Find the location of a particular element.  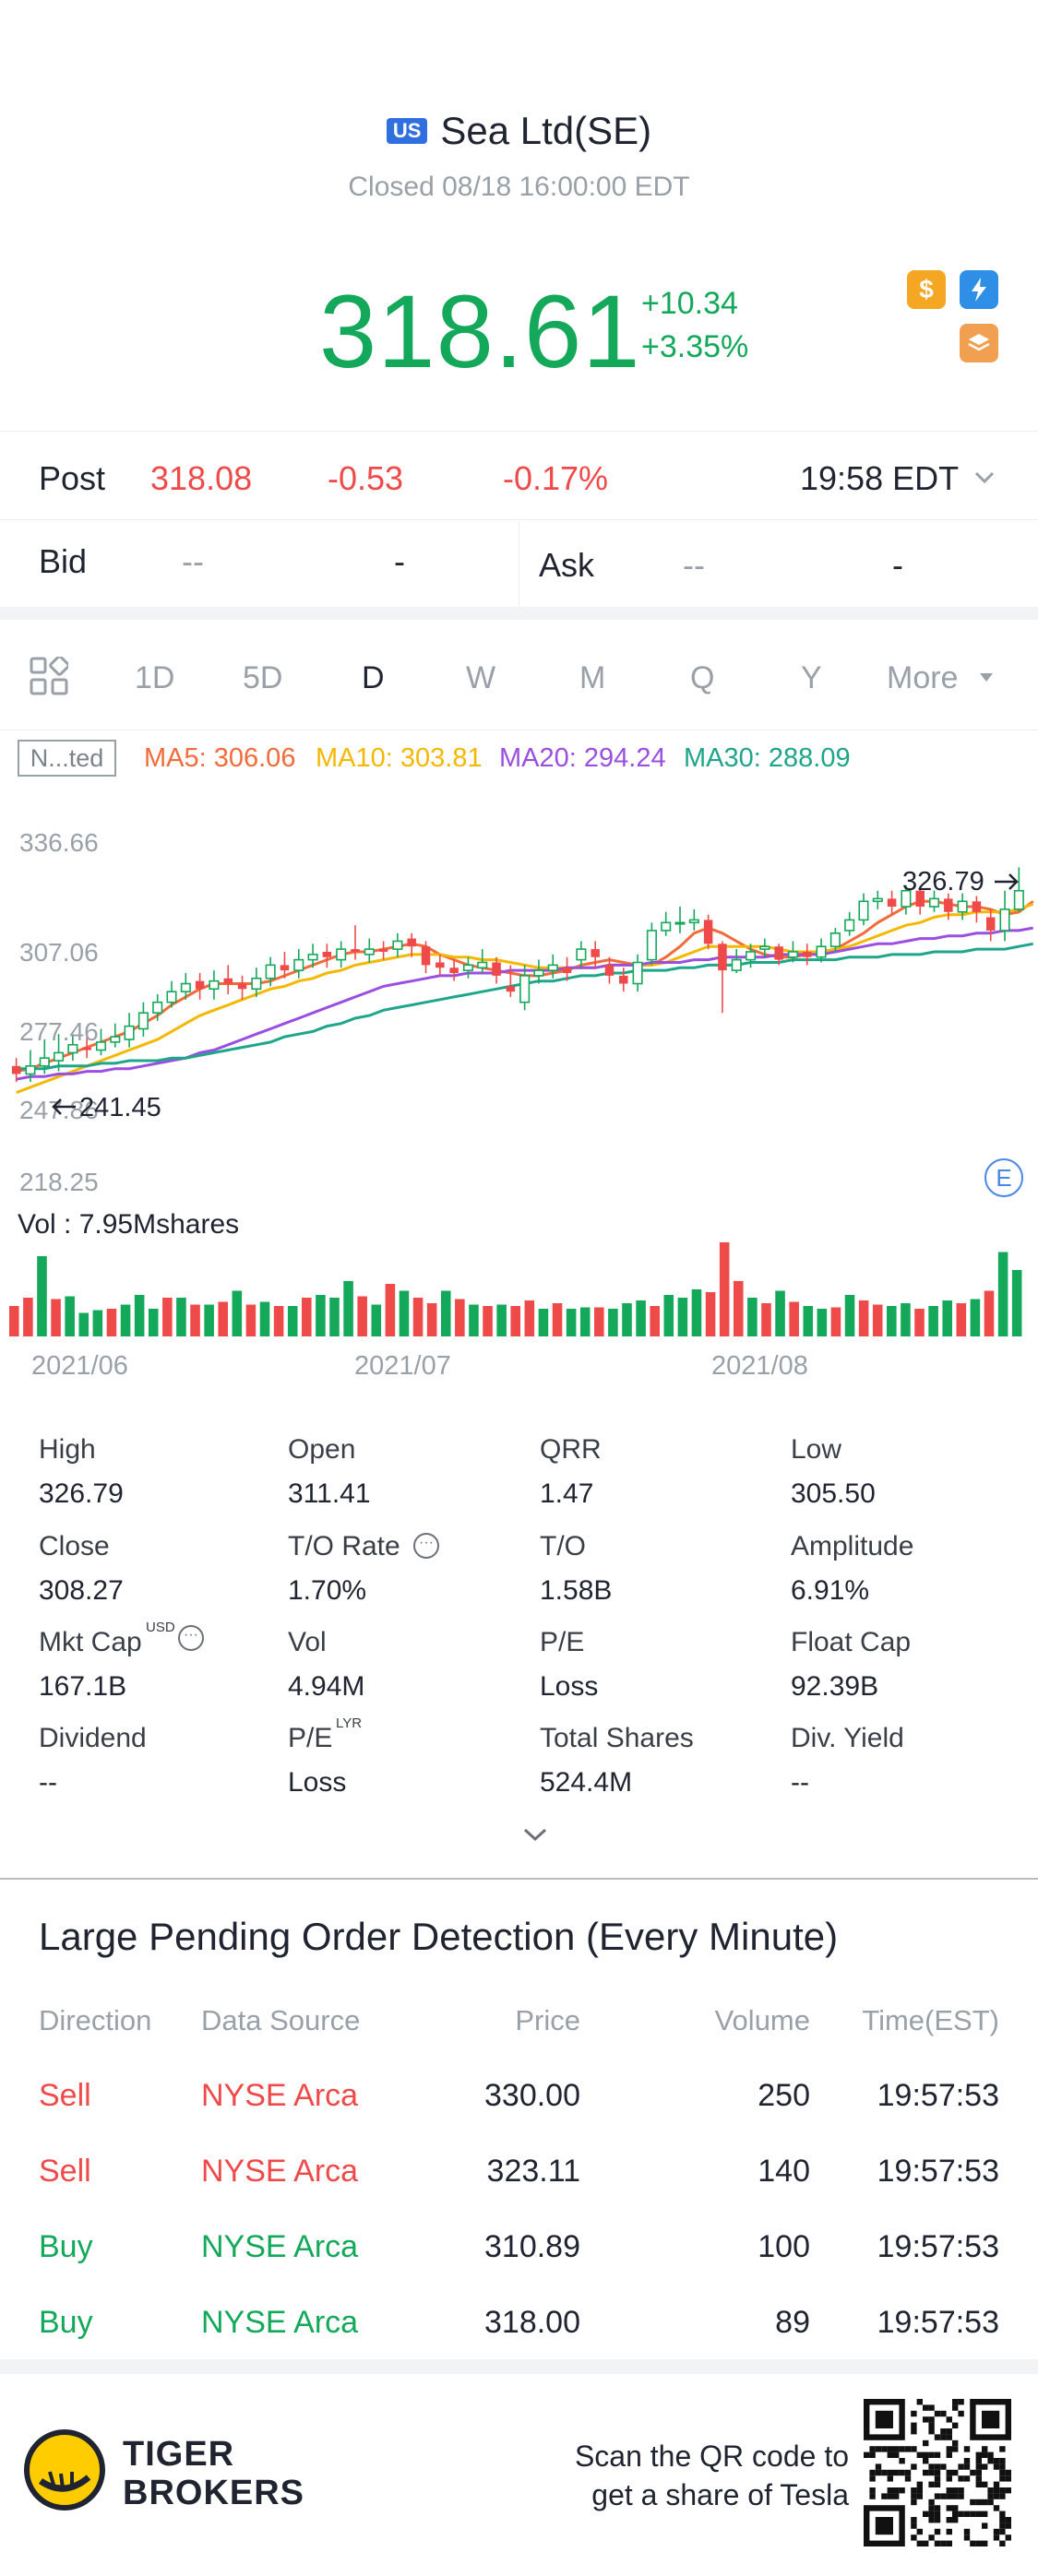

tab-w: W is located at coordinates (481, 677).